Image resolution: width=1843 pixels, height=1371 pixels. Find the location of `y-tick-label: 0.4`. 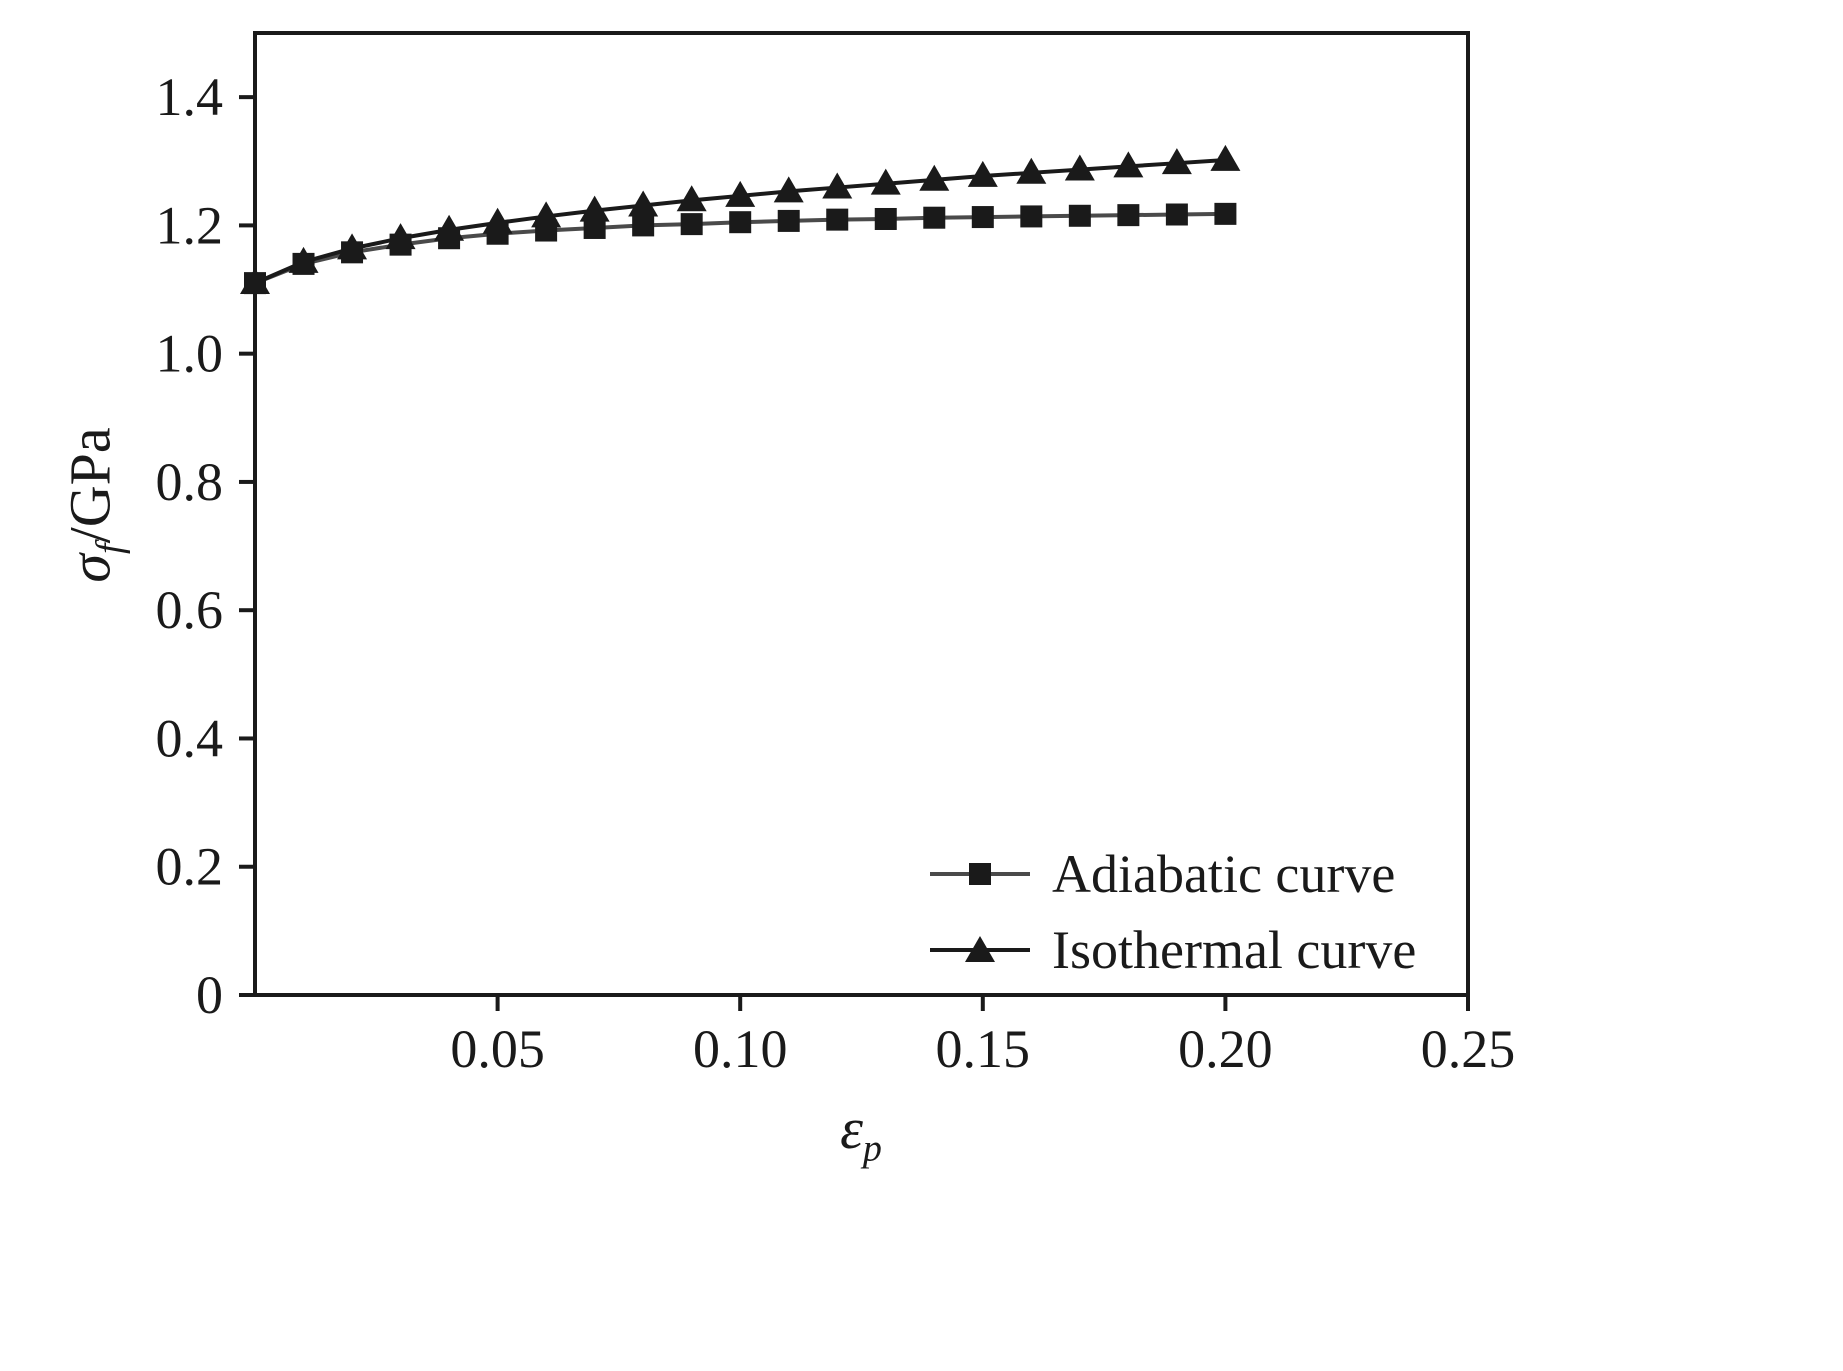

y-tick-label: 0.4 is located at coordinates (190, 738).